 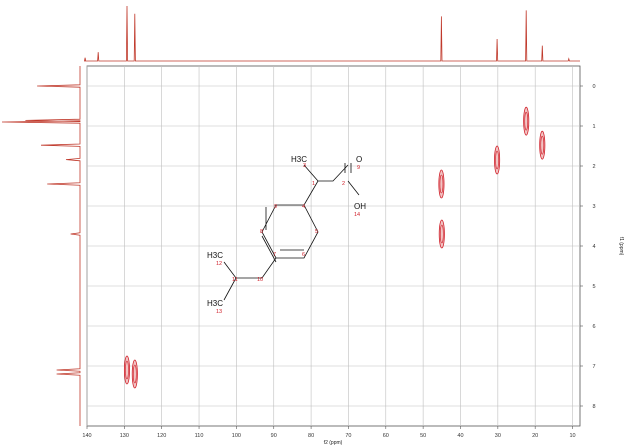 I want to click on x-tick-label: 10, so click(x=572, y=436).